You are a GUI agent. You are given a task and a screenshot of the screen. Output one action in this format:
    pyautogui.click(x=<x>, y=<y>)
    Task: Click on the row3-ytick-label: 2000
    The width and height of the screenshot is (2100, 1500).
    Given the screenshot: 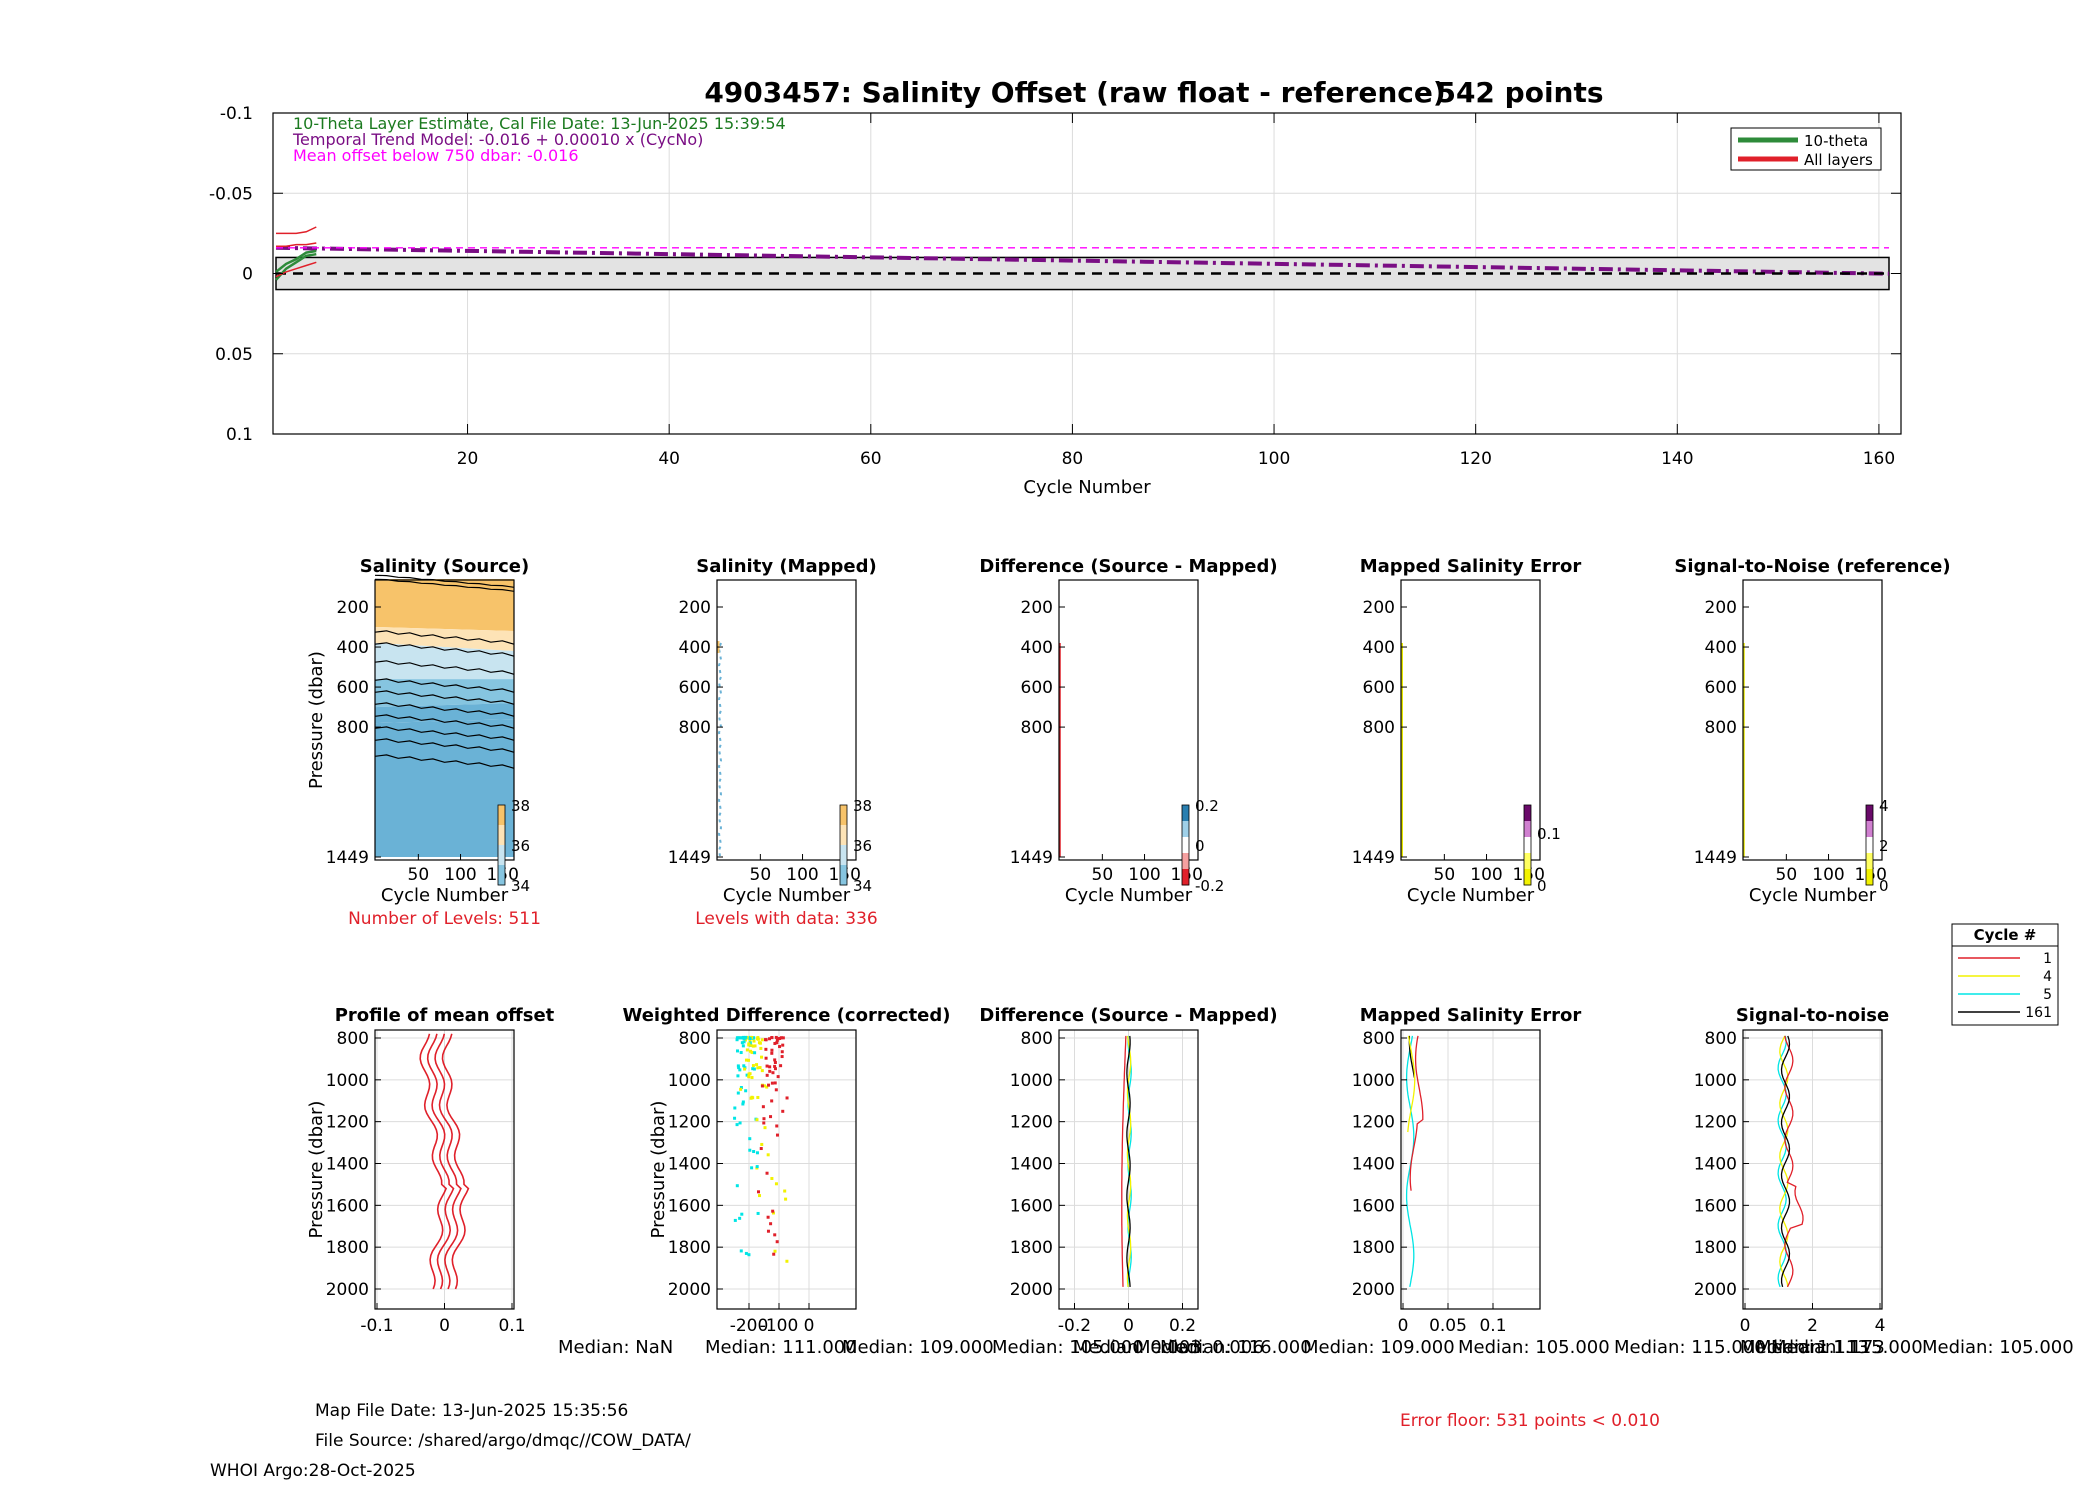 What is the action you would take?
    pyautogui.click(x=1031, y=1290)
    